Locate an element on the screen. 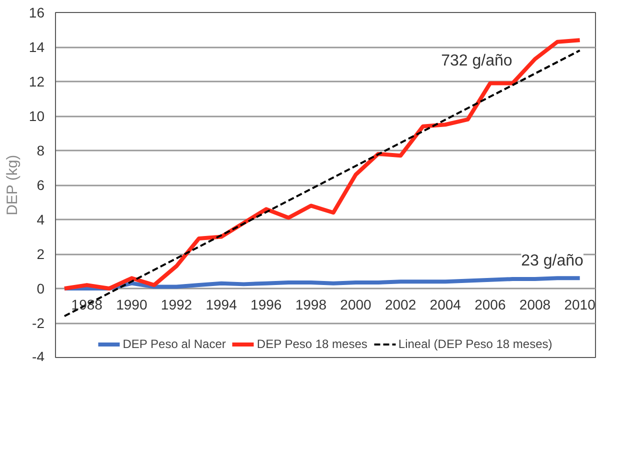  y-tick-label: 0 is located at coordinates (40, 288).